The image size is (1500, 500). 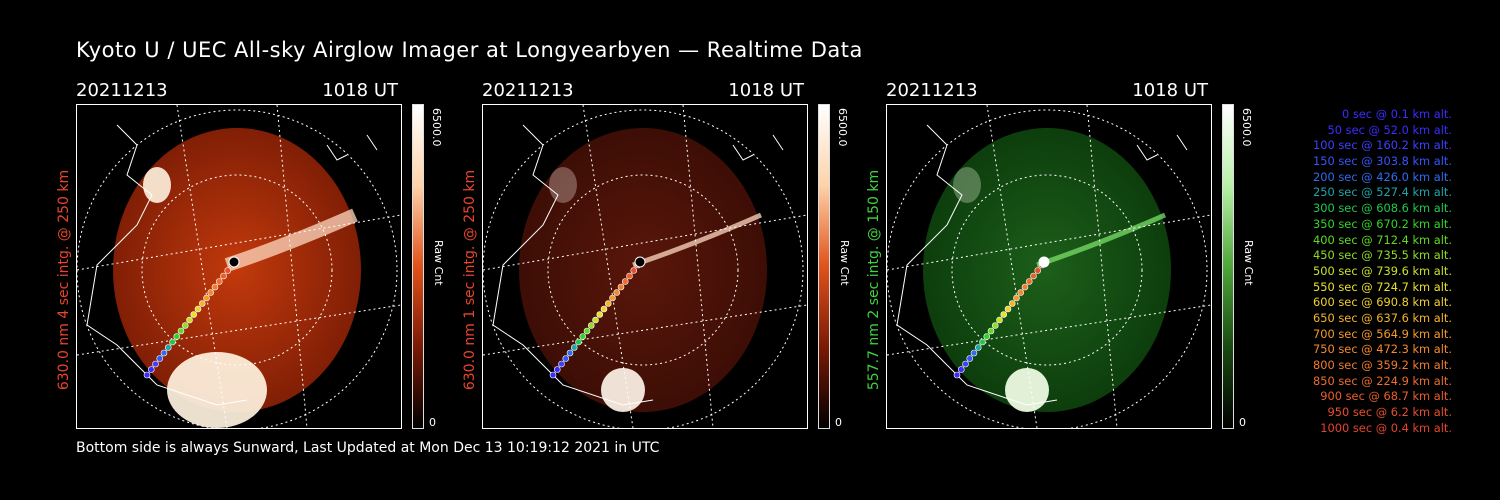 I want to click on legend-row: 400 sec @ 712.4 km alt., so click(x=1382, y=239).